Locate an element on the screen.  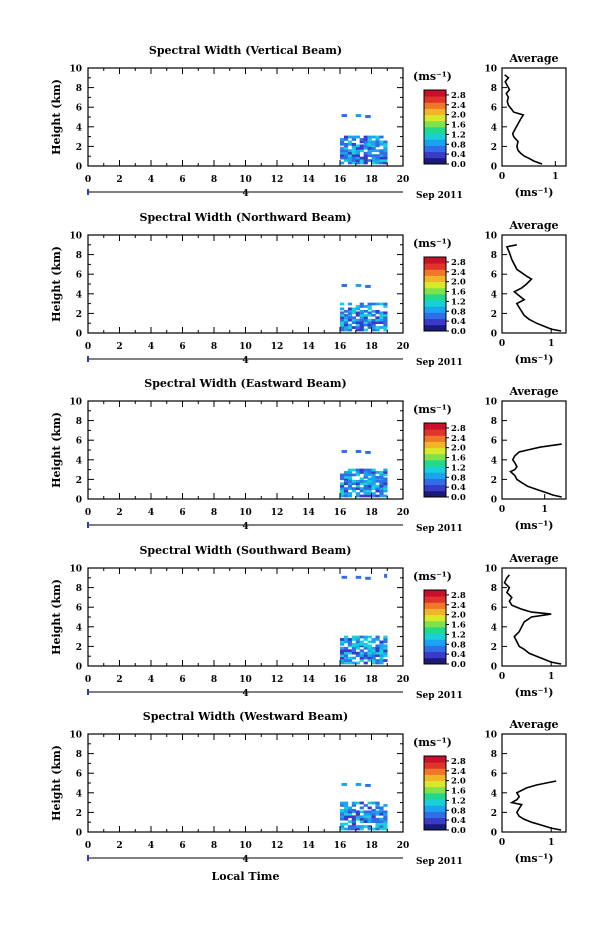
average-x-tick-label: 0 is located at coordinates (502, 177).